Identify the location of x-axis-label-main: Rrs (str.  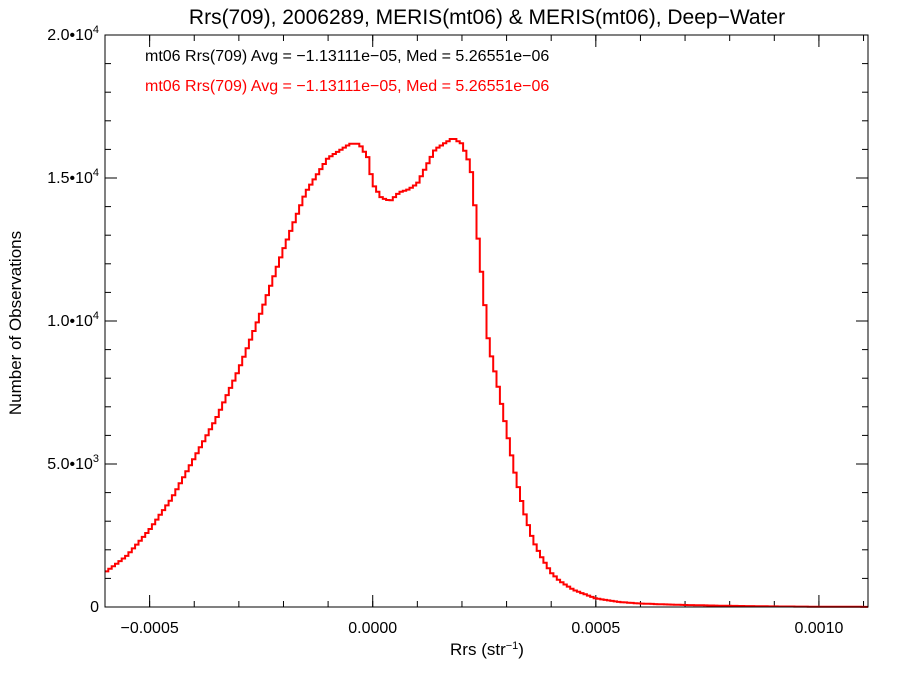
(478, 649).